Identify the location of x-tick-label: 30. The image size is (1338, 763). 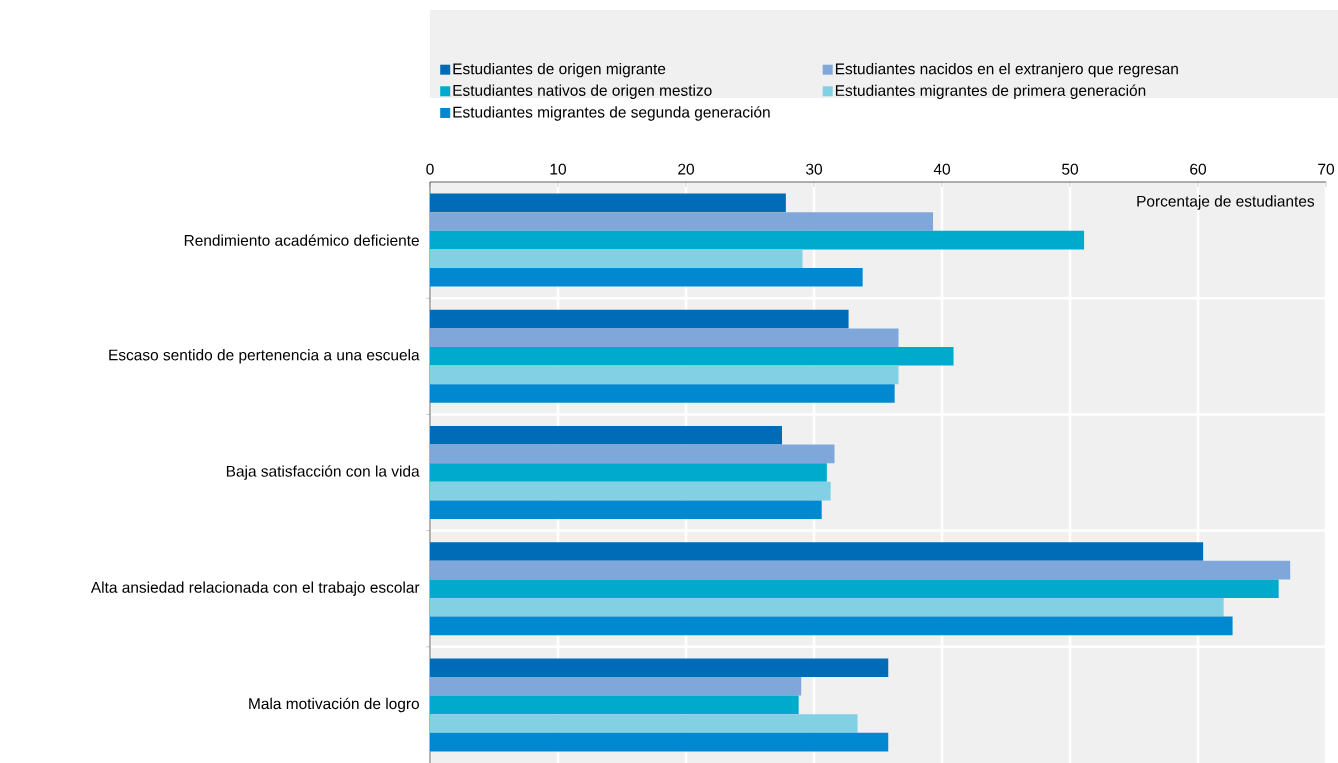
(814, 169).